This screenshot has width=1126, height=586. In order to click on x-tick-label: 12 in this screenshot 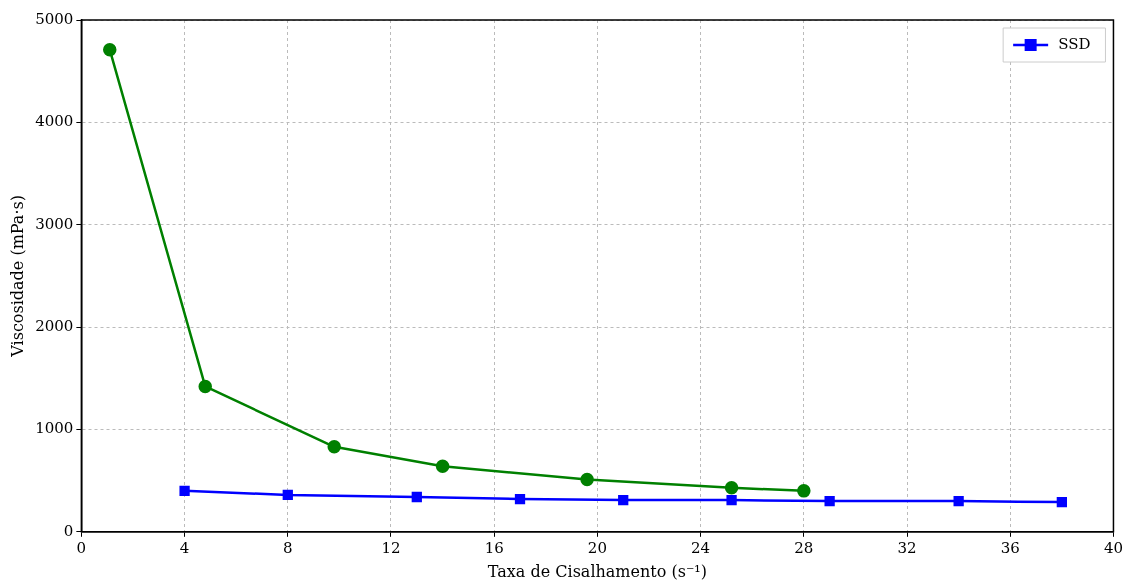, I will do `click(391, 547)`.